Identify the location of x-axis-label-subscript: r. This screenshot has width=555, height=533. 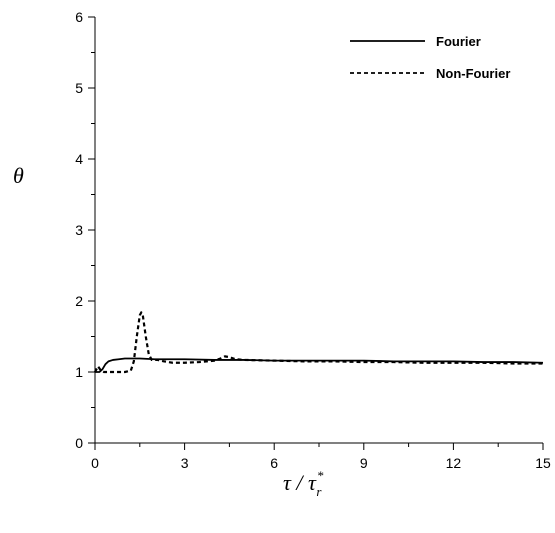
(319, 491).